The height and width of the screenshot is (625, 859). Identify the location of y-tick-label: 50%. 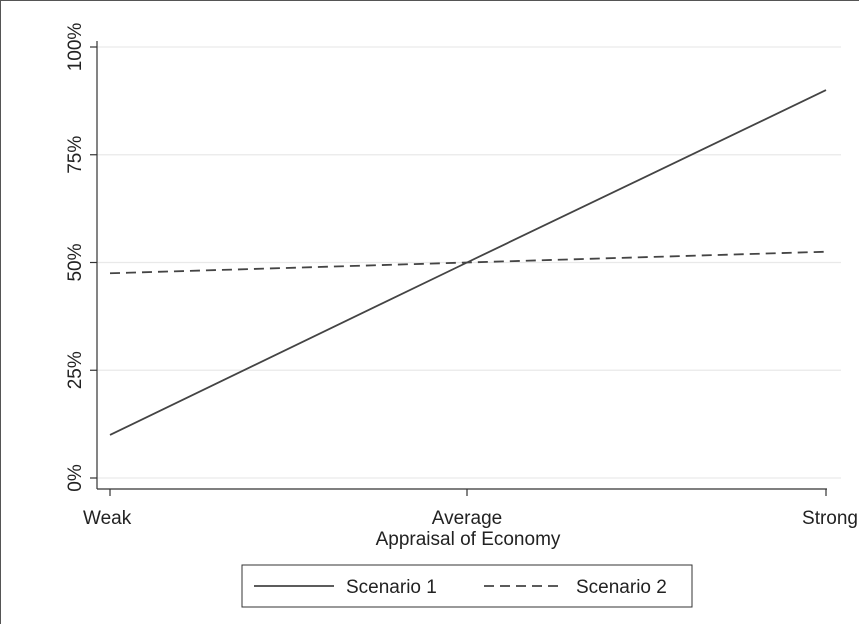
(75, 262).